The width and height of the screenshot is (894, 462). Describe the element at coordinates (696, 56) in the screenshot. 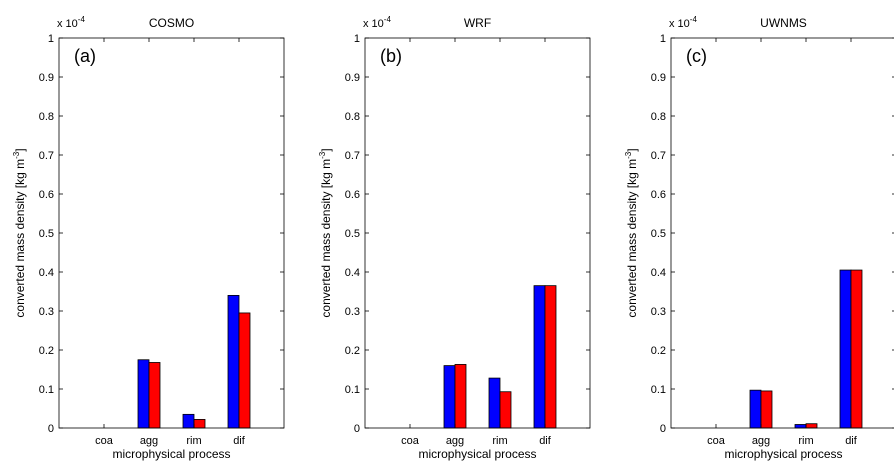

I see `panel-label: (c)` at that location.